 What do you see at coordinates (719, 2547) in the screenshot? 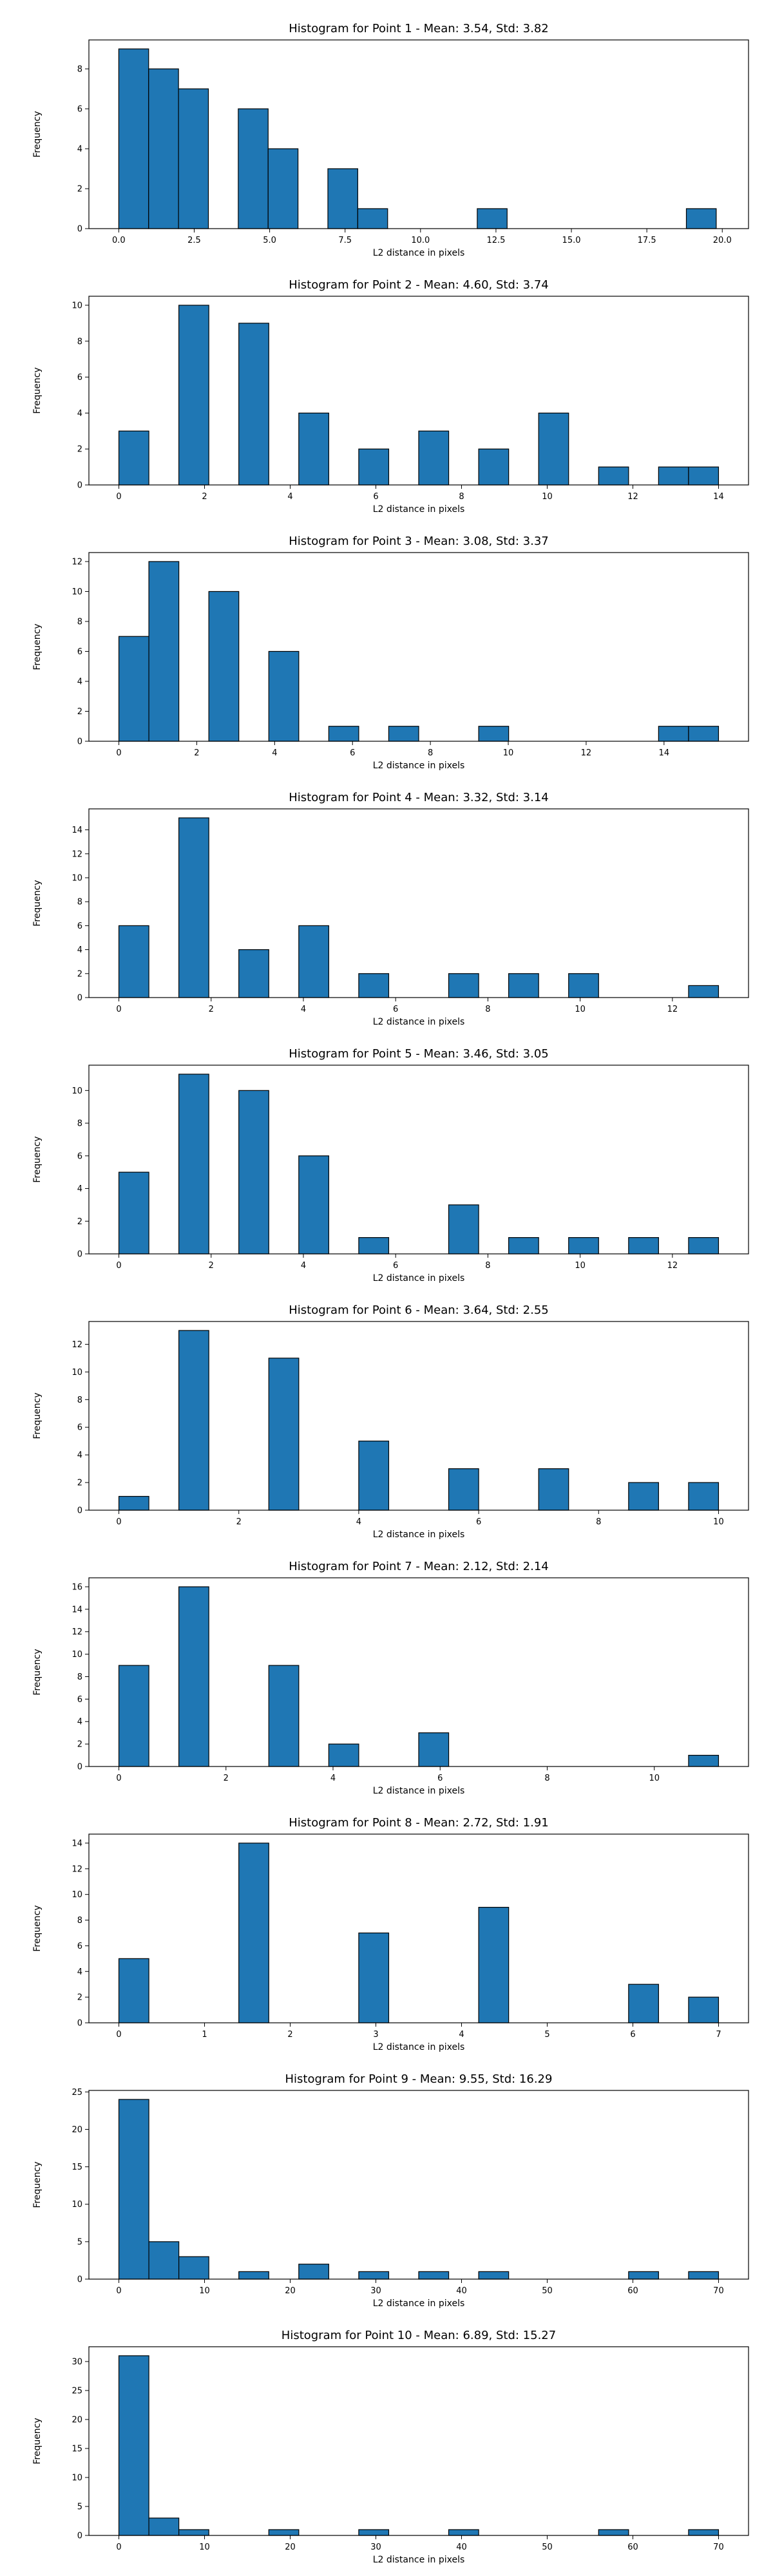
I see `x-tick-label: 70` at bounding box center [719, 2547].